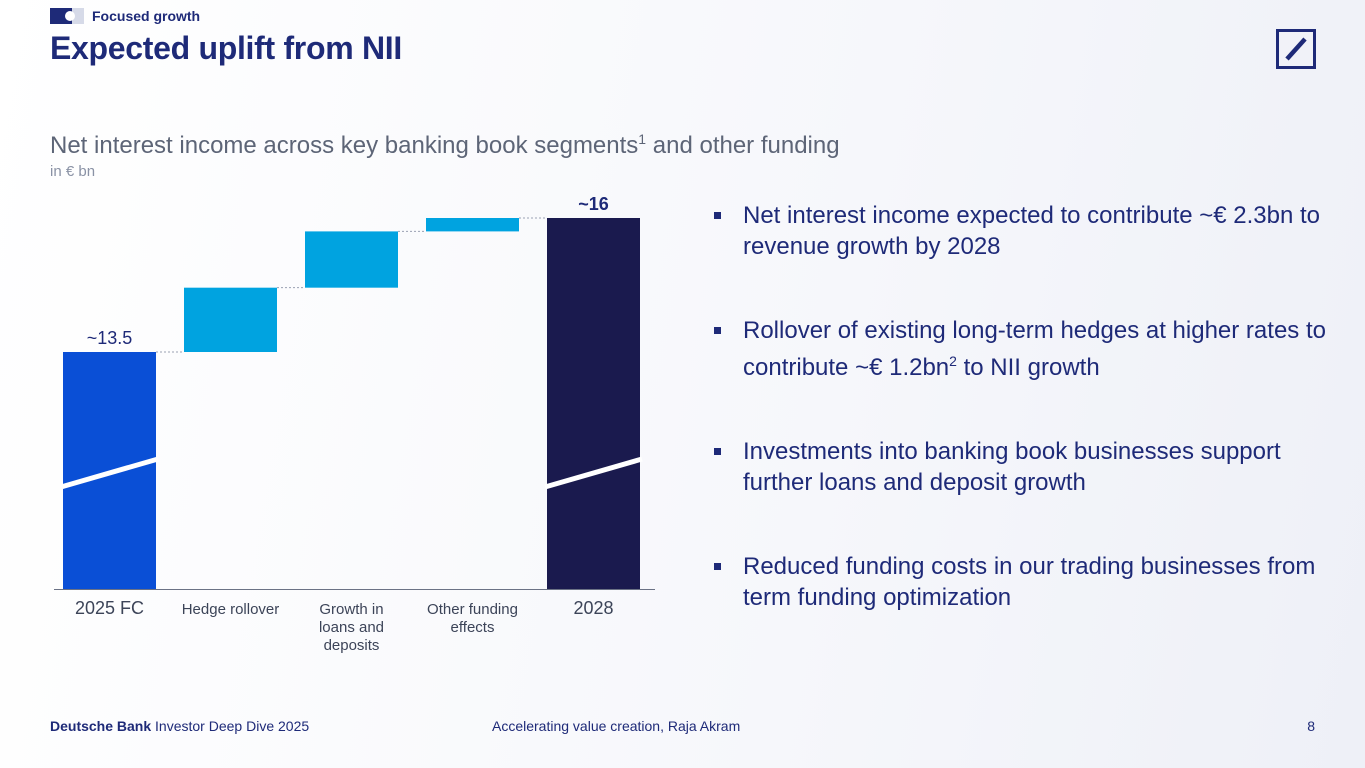 The height and width of the screenshot is (768, 1365). I want to click on x-tick-label-line: Growth in, so click(351, 609).